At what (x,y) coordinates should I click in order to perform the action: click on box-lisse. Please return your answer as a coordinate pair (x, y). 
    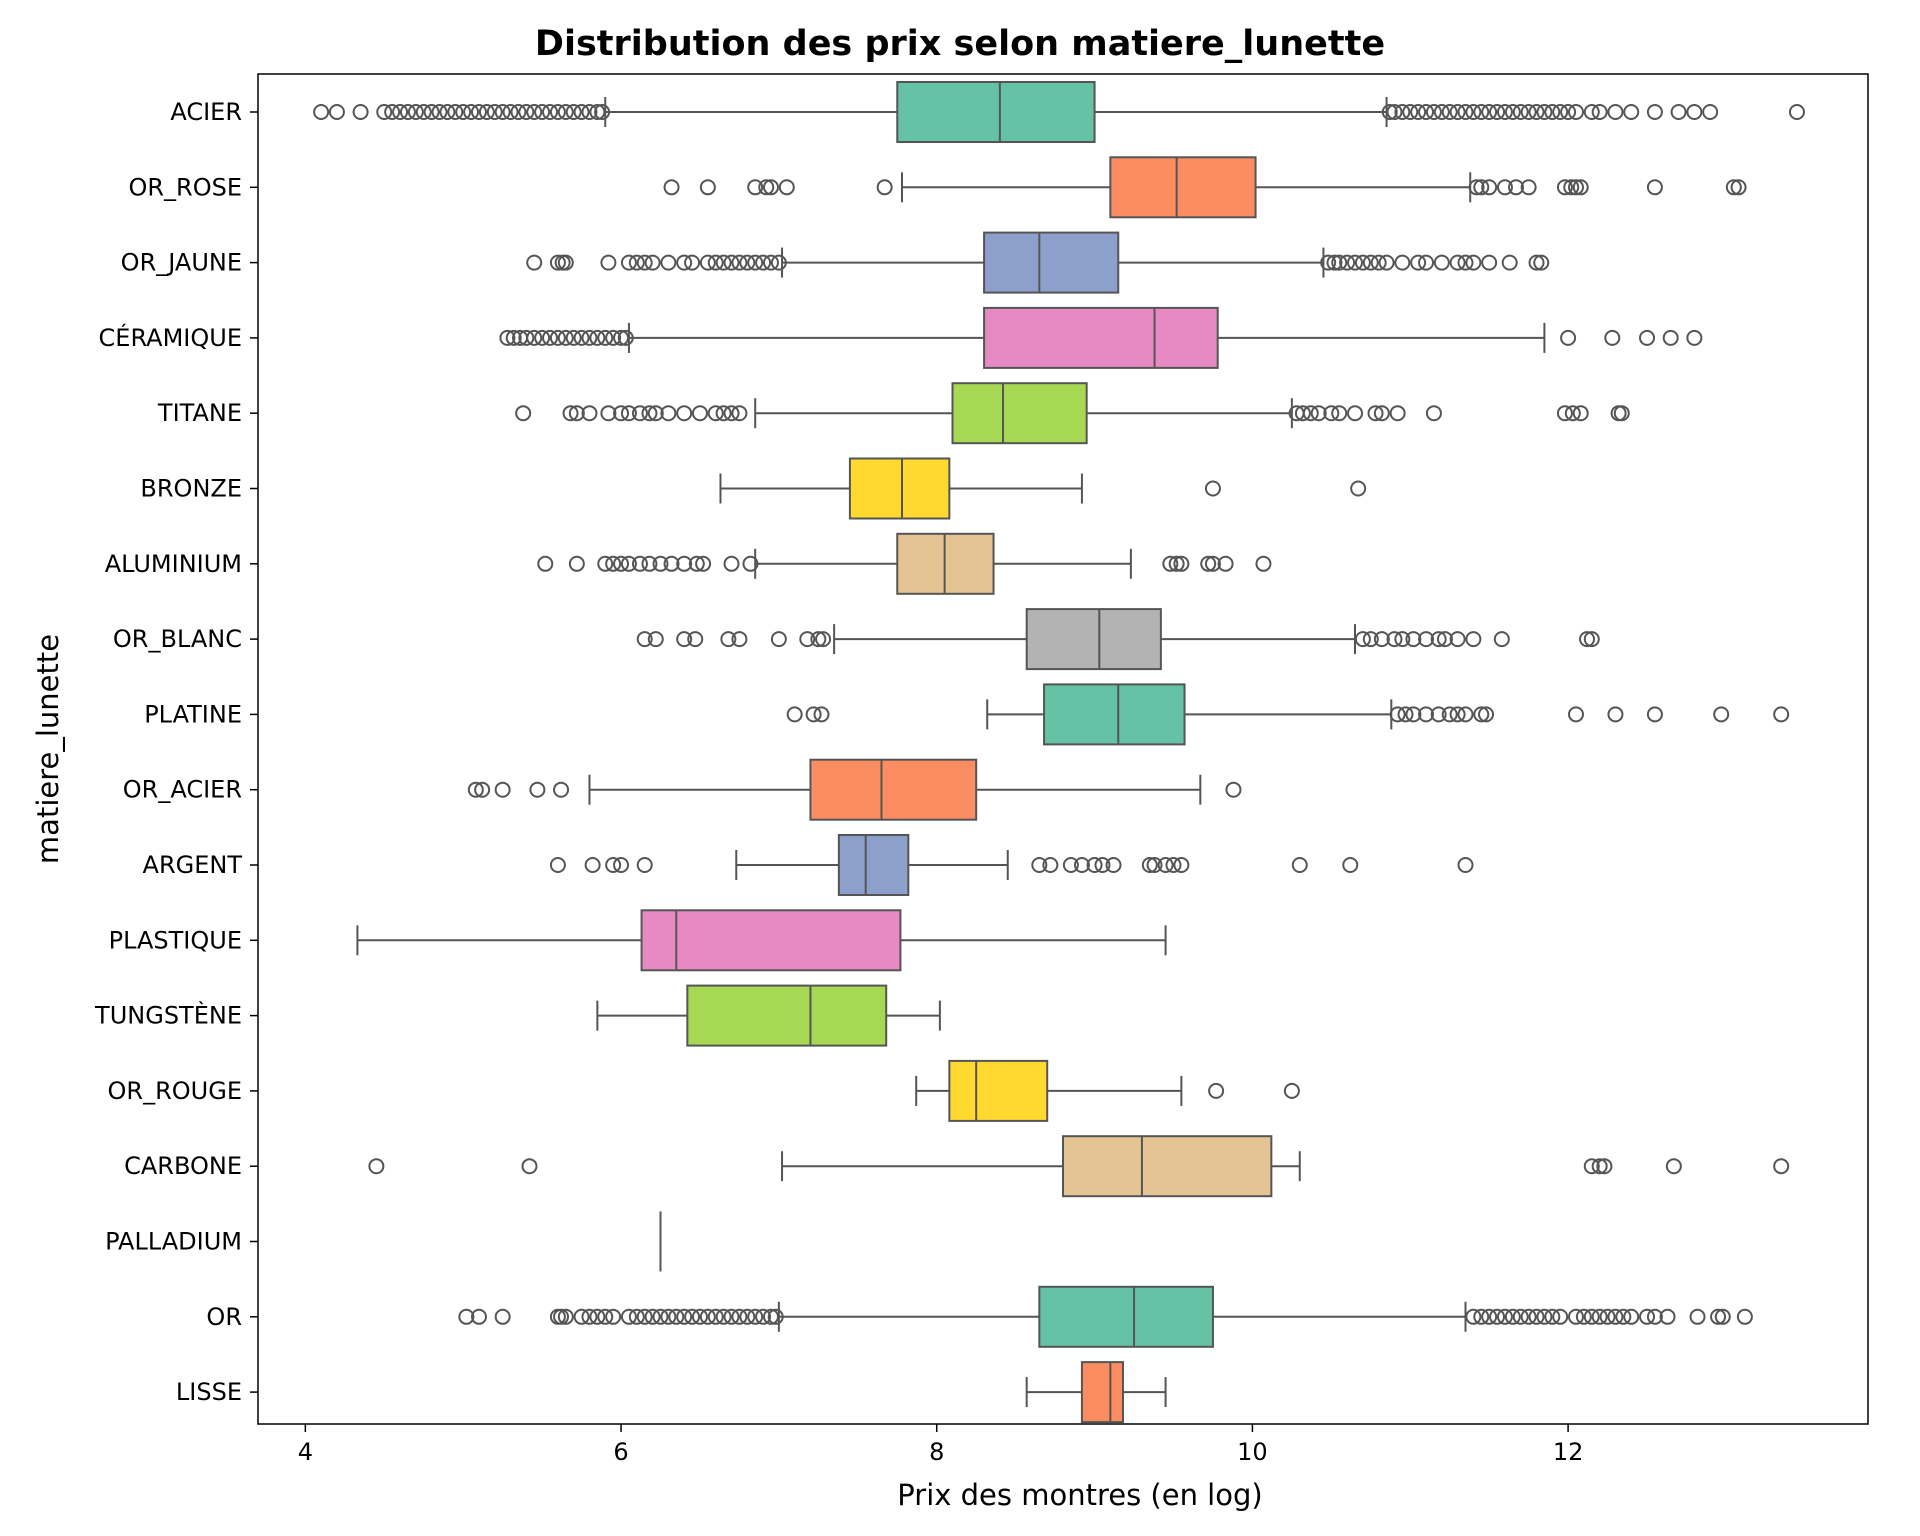
    Looking at the image, I should click on (1102, 1392).